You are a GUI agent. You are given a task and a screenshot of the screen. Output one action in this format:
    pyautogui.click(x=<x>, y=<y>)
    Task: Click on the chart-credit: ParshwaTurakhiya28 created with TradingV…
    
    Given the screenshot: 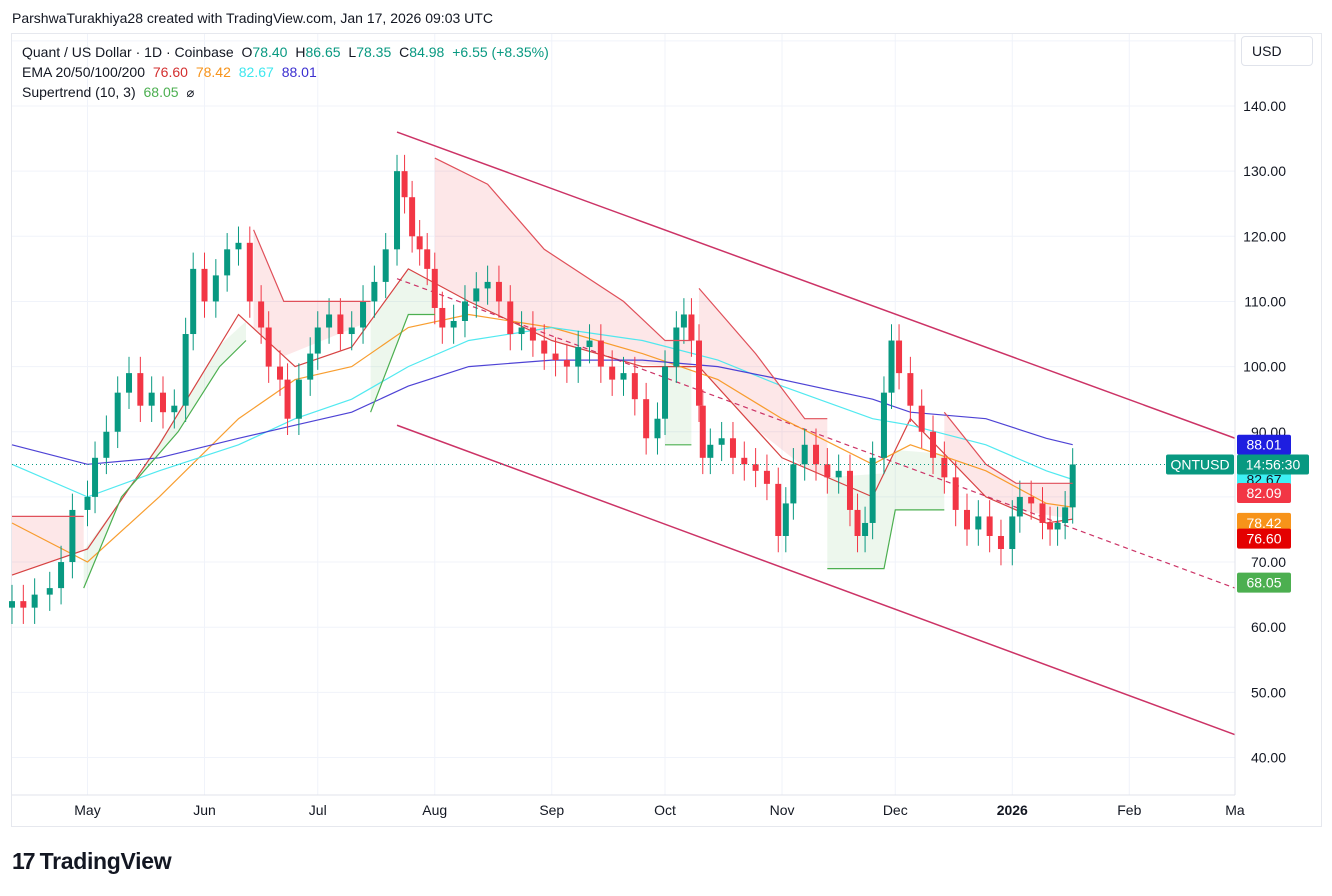 What is the action you would take?
    pyautogui.click(x=252, y=18)
    